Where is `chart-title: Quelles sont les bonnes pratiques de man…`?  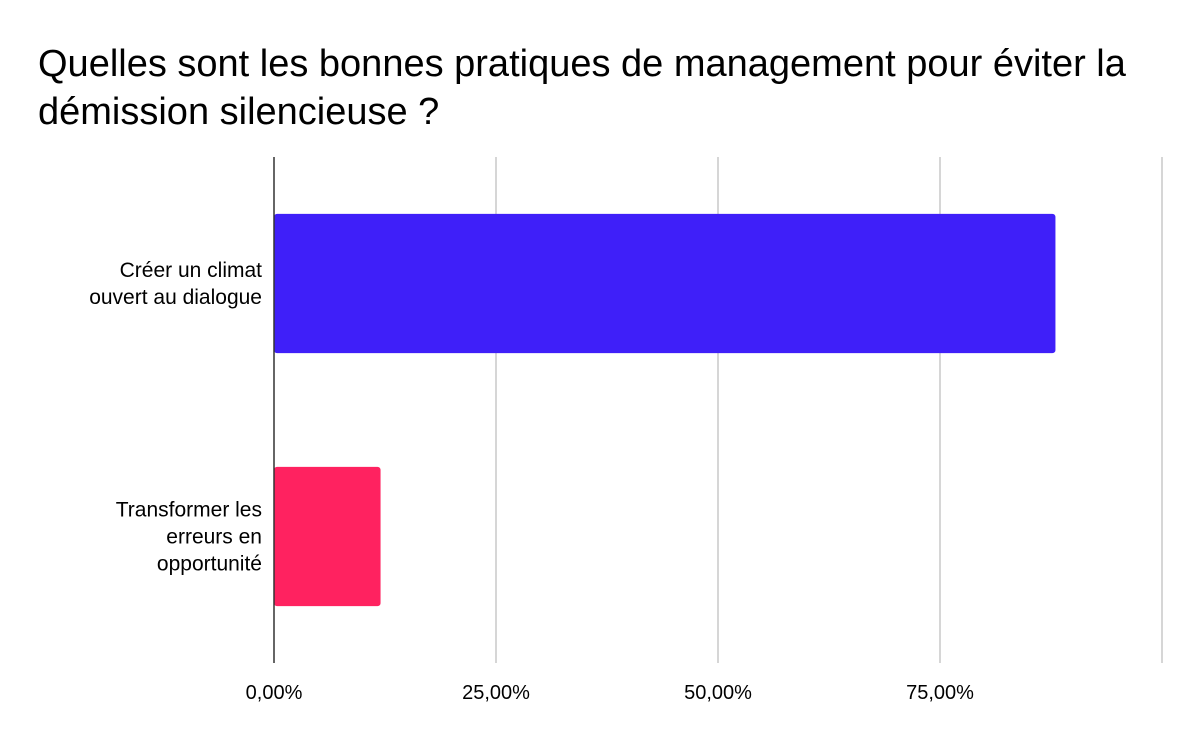 chart-title: Quelles sont les bonnes pratiques de man… is located at coordinates (587, 88).